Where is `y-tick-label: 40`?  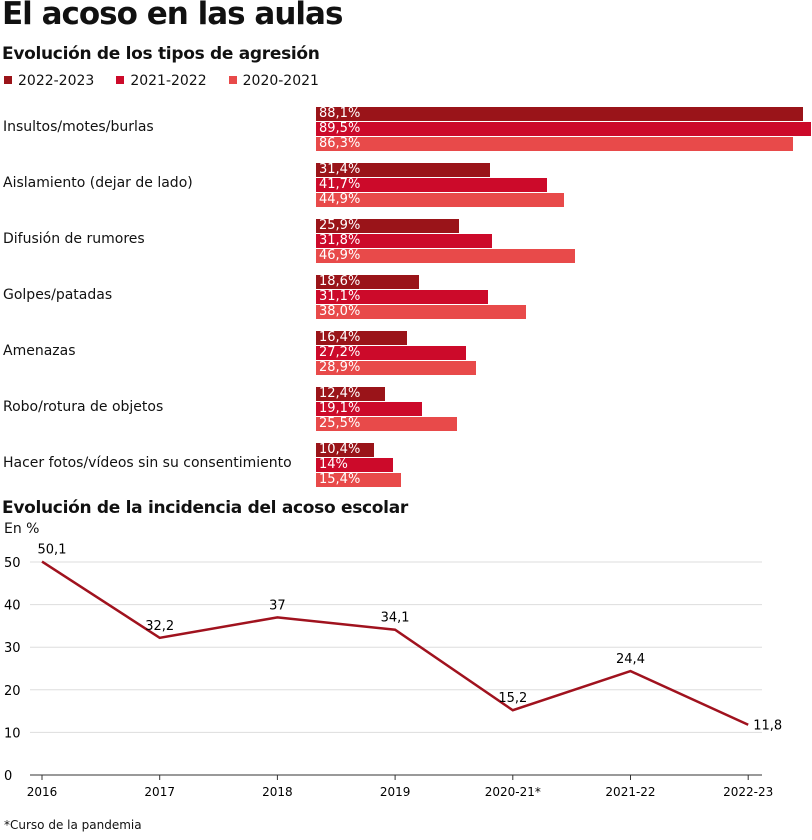 y-tick-label: 40 is located at coordinates (12, 606).